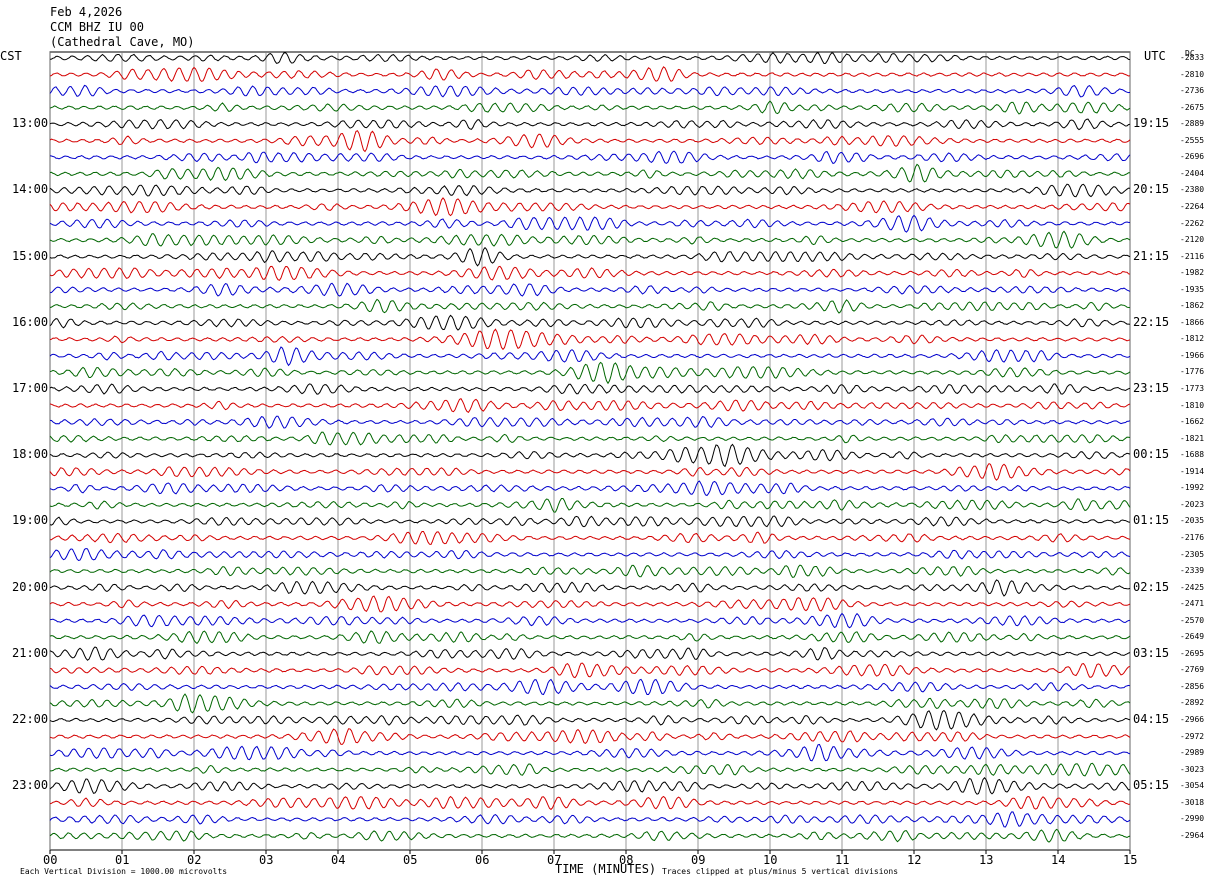 The width and height of the screenshot is (1210, 886). What do you see at coordinates (1151, 454) in the screenshot?
I see `right-hour-label: 00:15` at bounding box center [1151, 454].